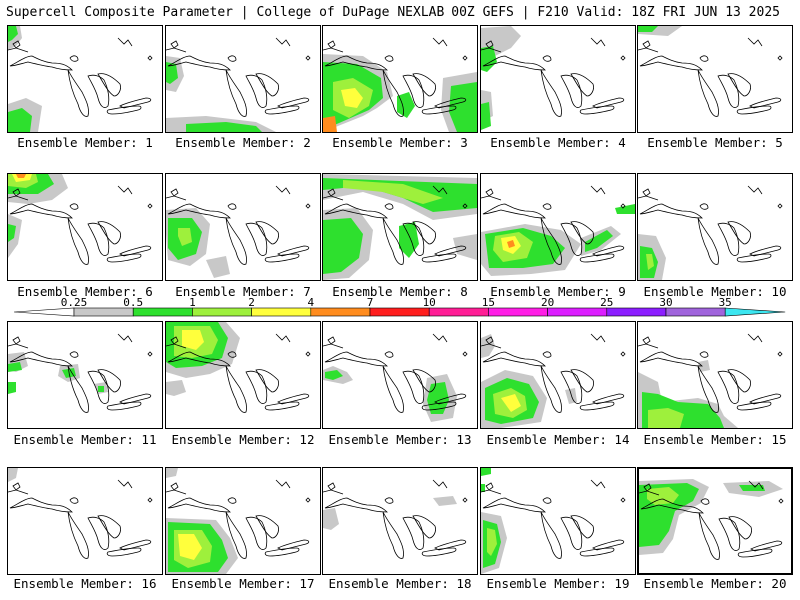  What do you see at coordinates (429, 302) in the screenshot?
I see `colorbar-tick-label: 10` at bounding box center [429, 302].